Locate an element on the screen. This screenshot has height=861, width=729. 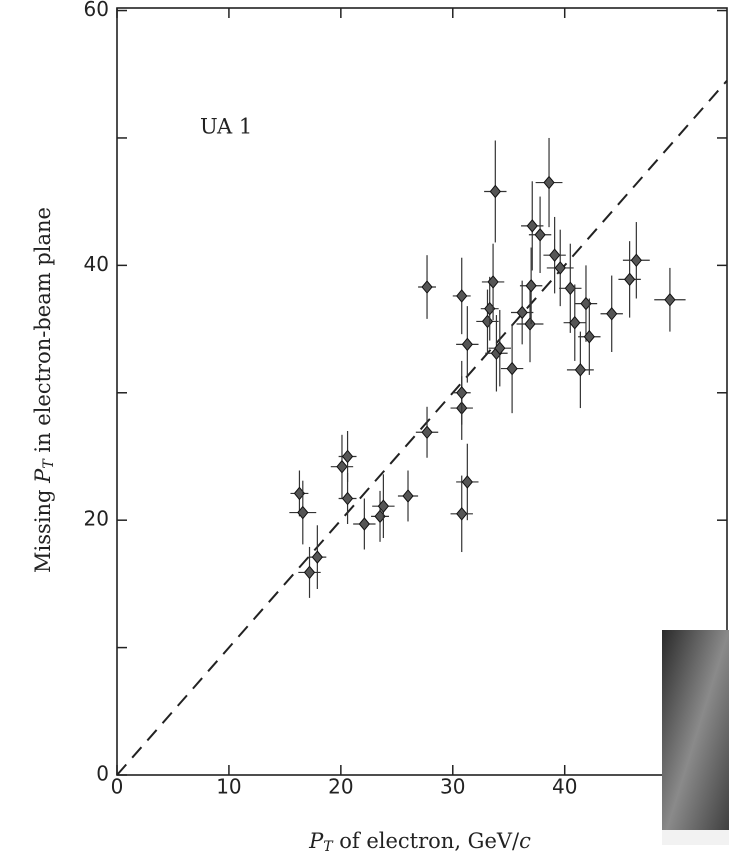
y-tick-label: 40 is located at coordinates (96, 264).